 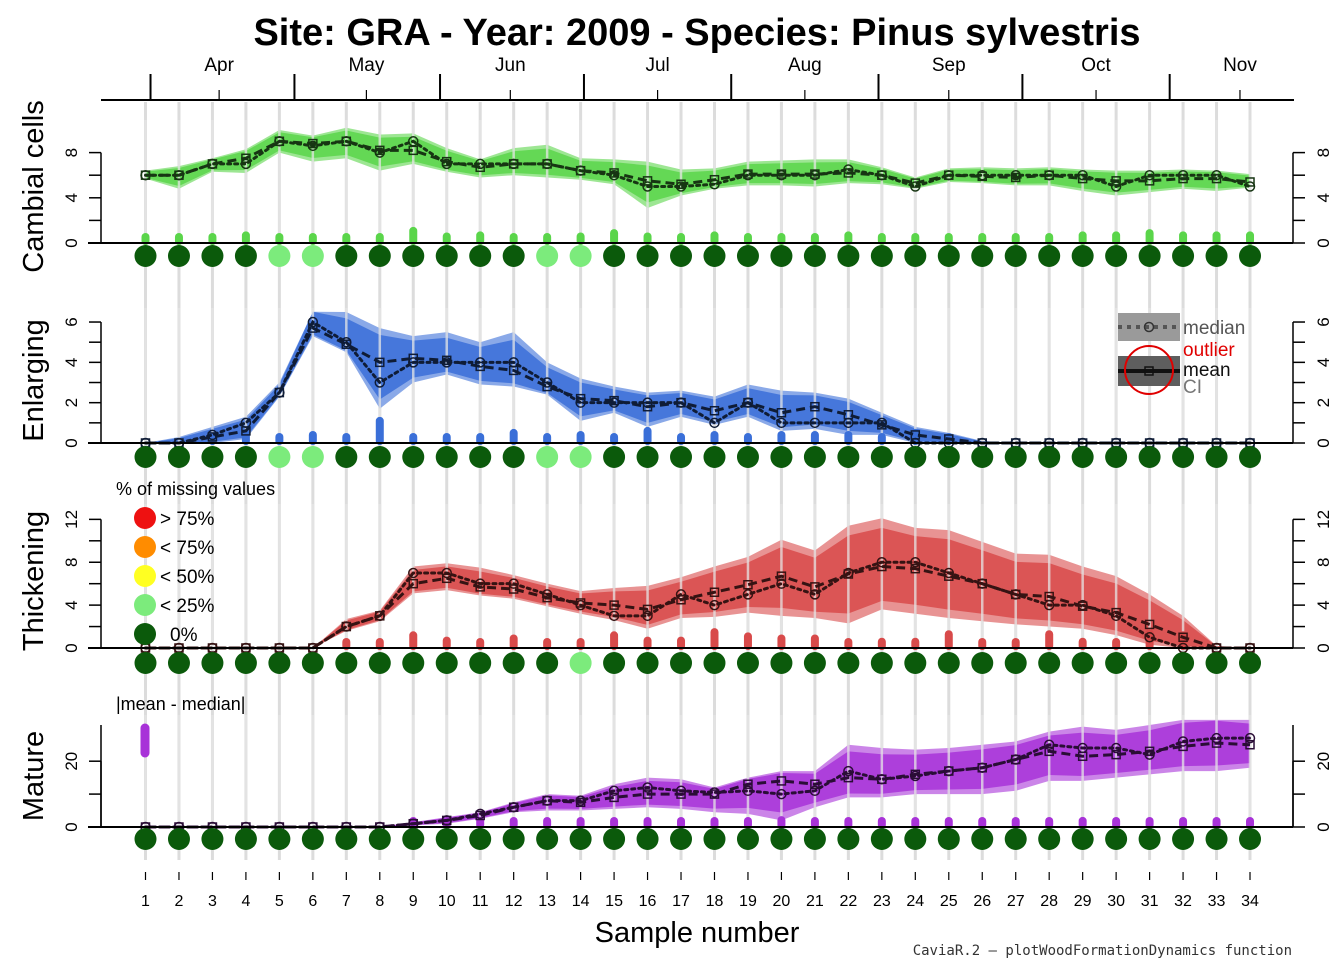 I want to click on sample-tick-label: 2, so click(x=179, y=901).